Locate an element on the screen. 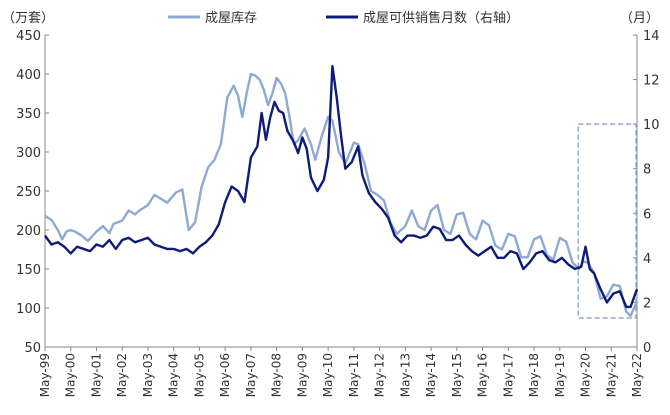  legend-label-months: 成屋可供销售月数（右轴） is located at coordinates (441, 18).